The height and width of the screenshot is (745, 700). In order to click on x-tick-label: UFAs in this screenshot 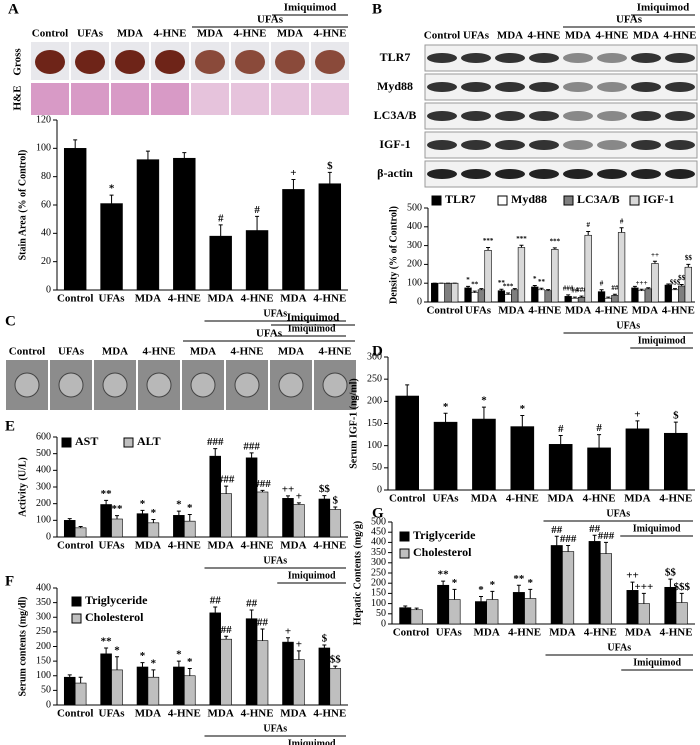, I will do `click(112, 714)`.